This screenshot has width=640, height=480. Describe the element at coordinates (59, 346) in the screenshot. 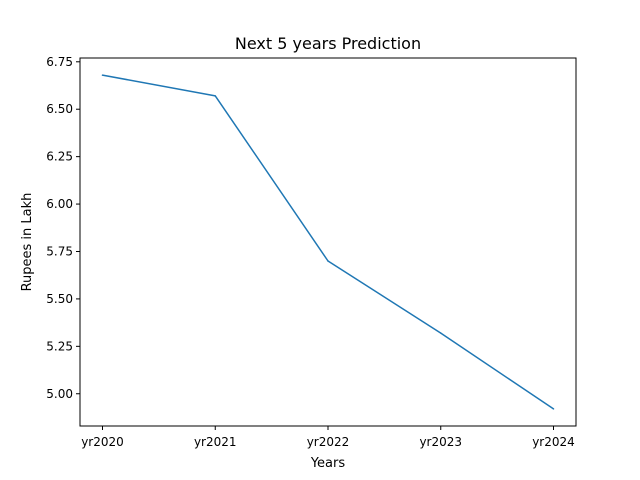

I see `y-tick-label: 5.25` at that location.